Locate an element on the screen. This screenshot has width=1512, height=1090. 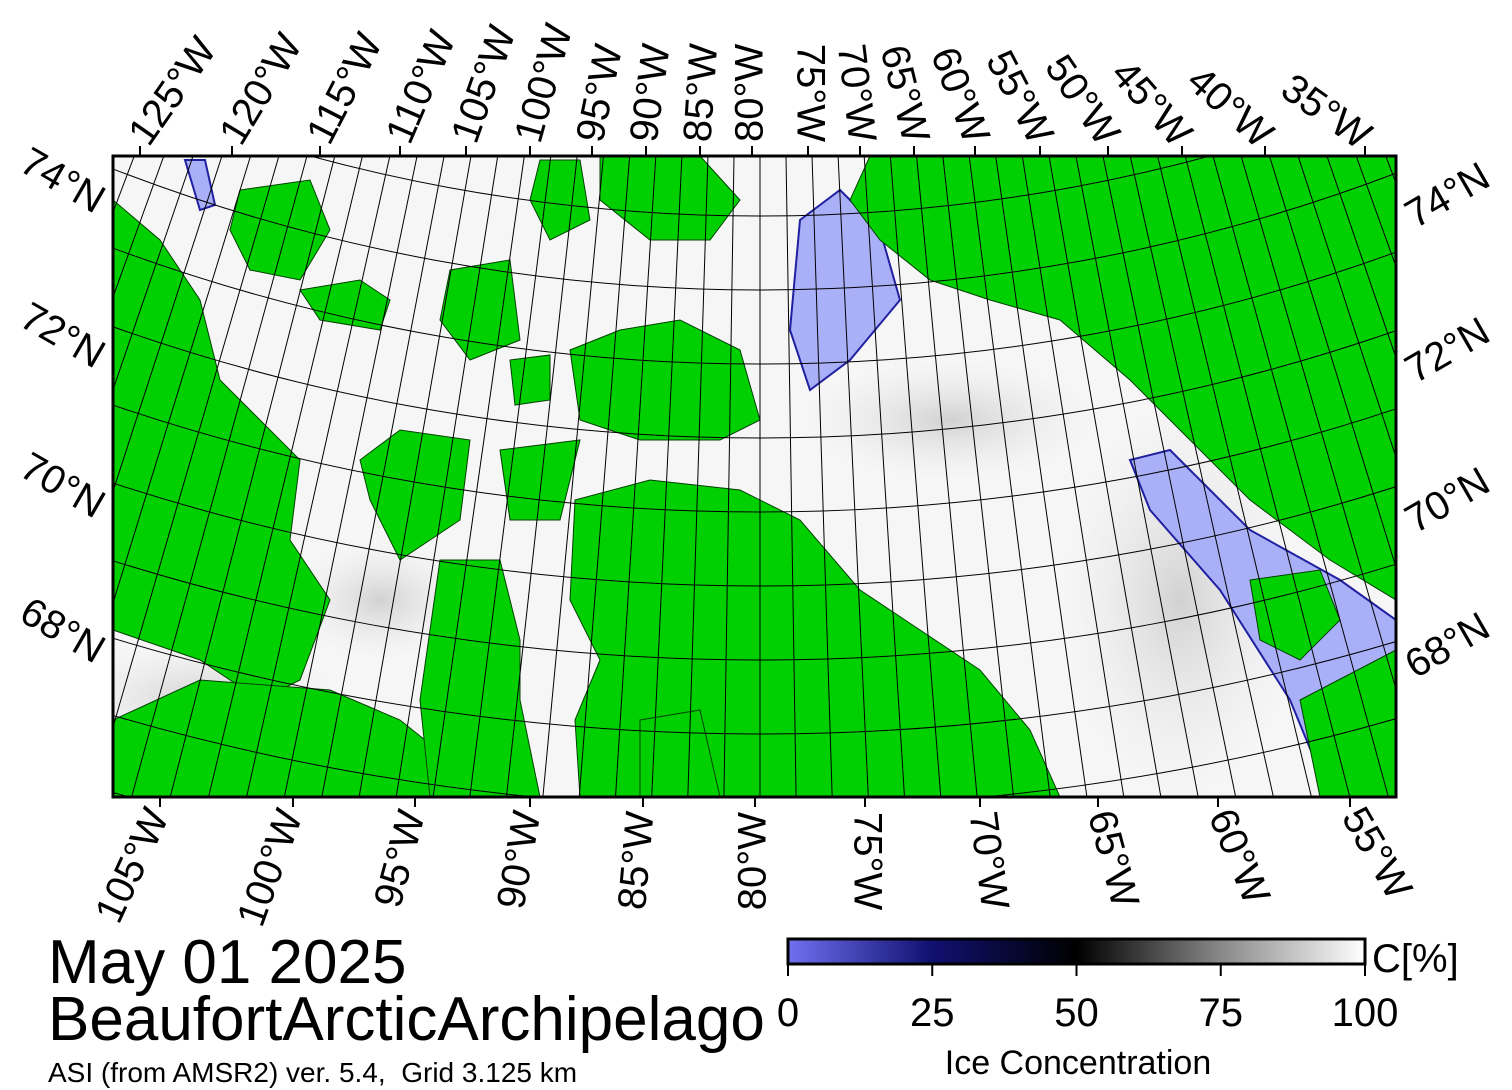
left-latitude-label: 74°N is located at coordinates (62, 180).